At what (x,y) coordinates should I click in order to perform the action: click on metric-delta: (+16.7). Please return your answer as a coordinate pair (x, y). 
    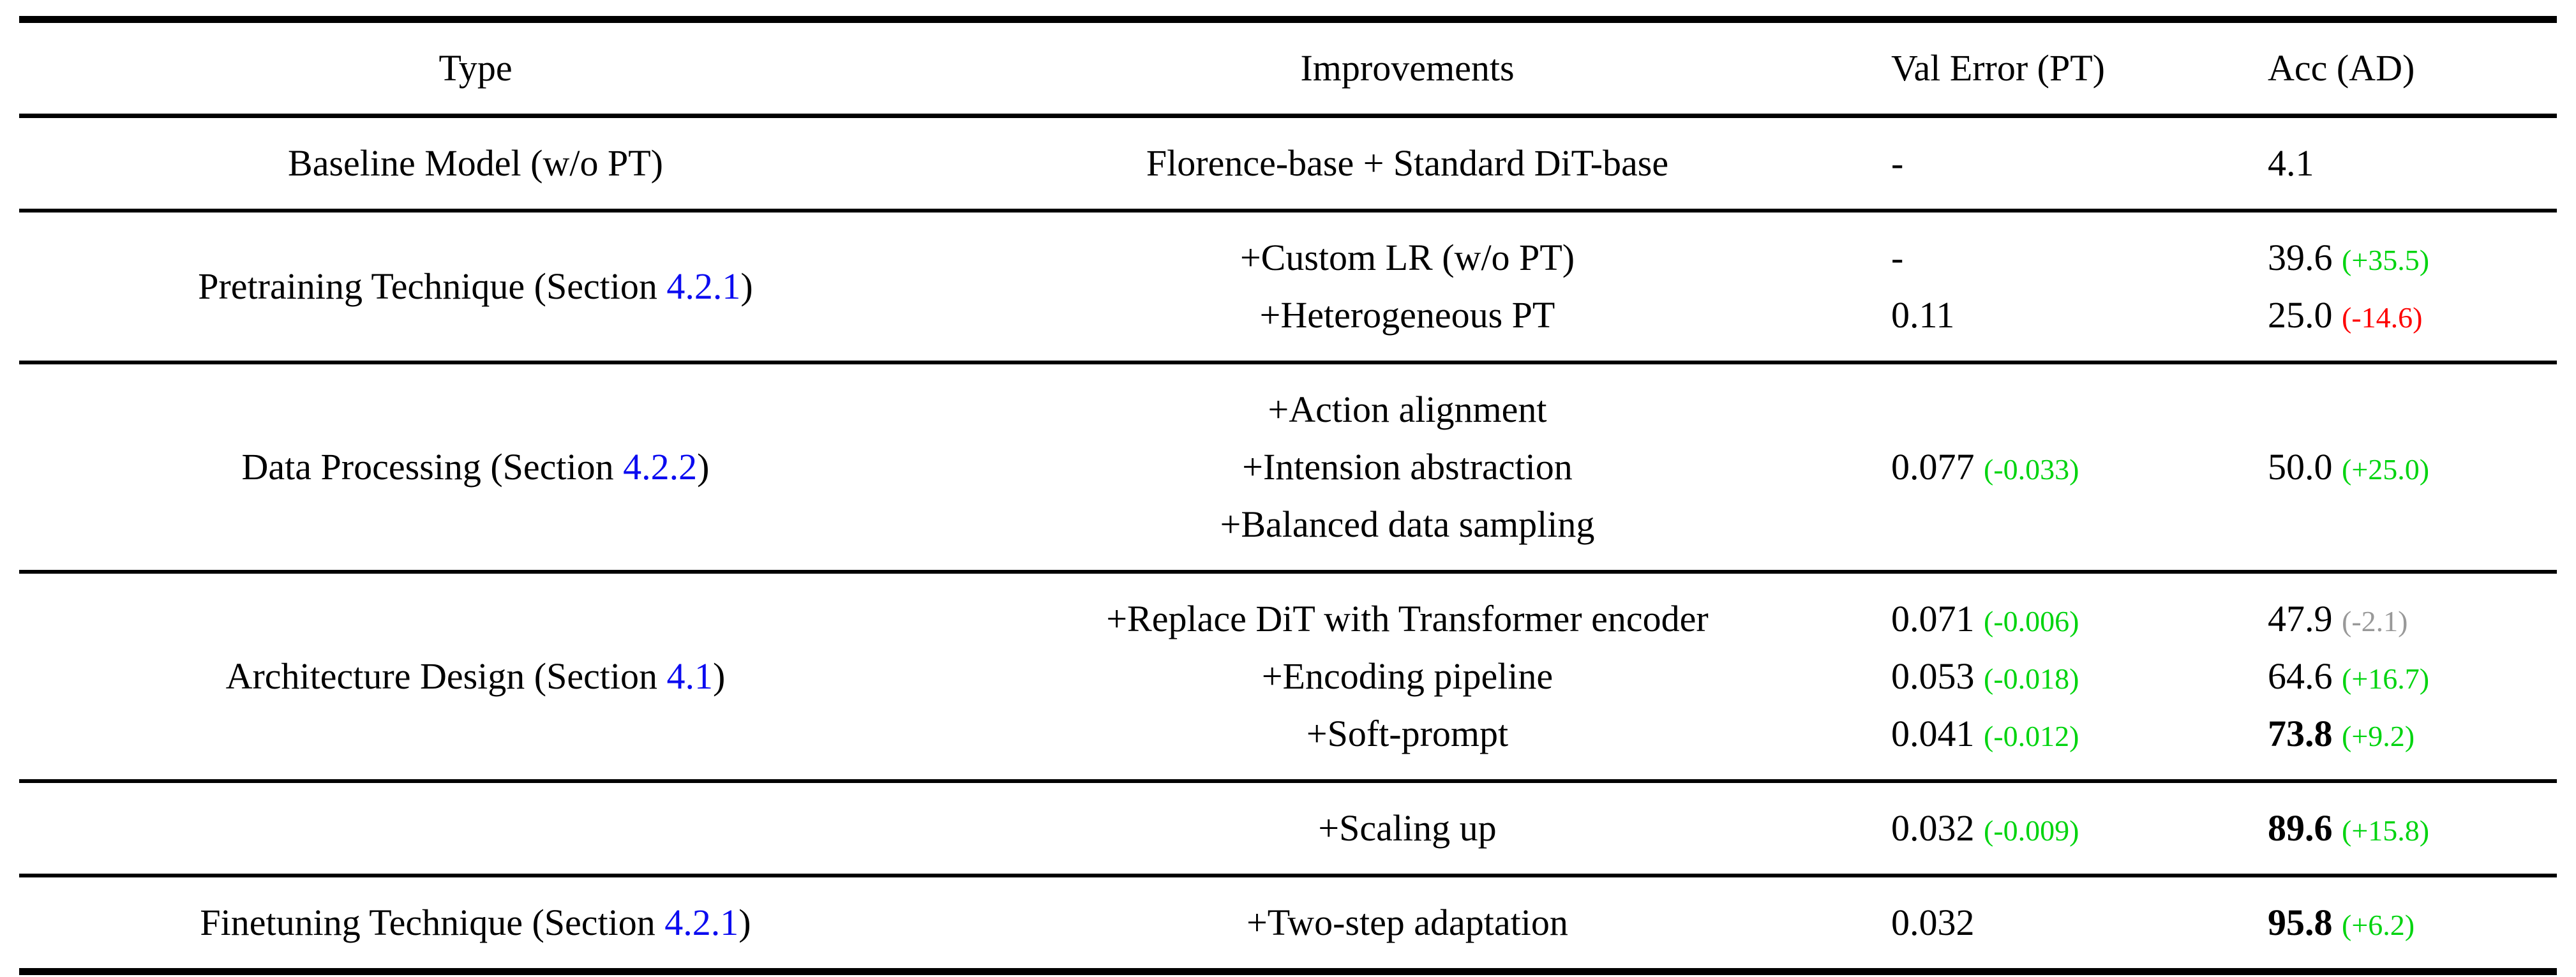
    Looking at the image, I should click on (2386, 678).